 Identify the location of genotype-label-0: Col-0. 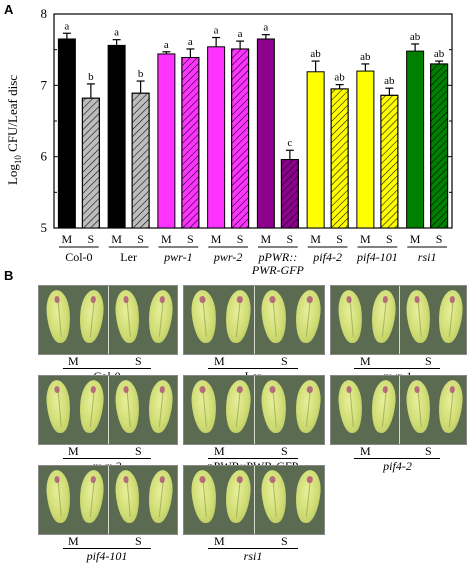
(78, 257).